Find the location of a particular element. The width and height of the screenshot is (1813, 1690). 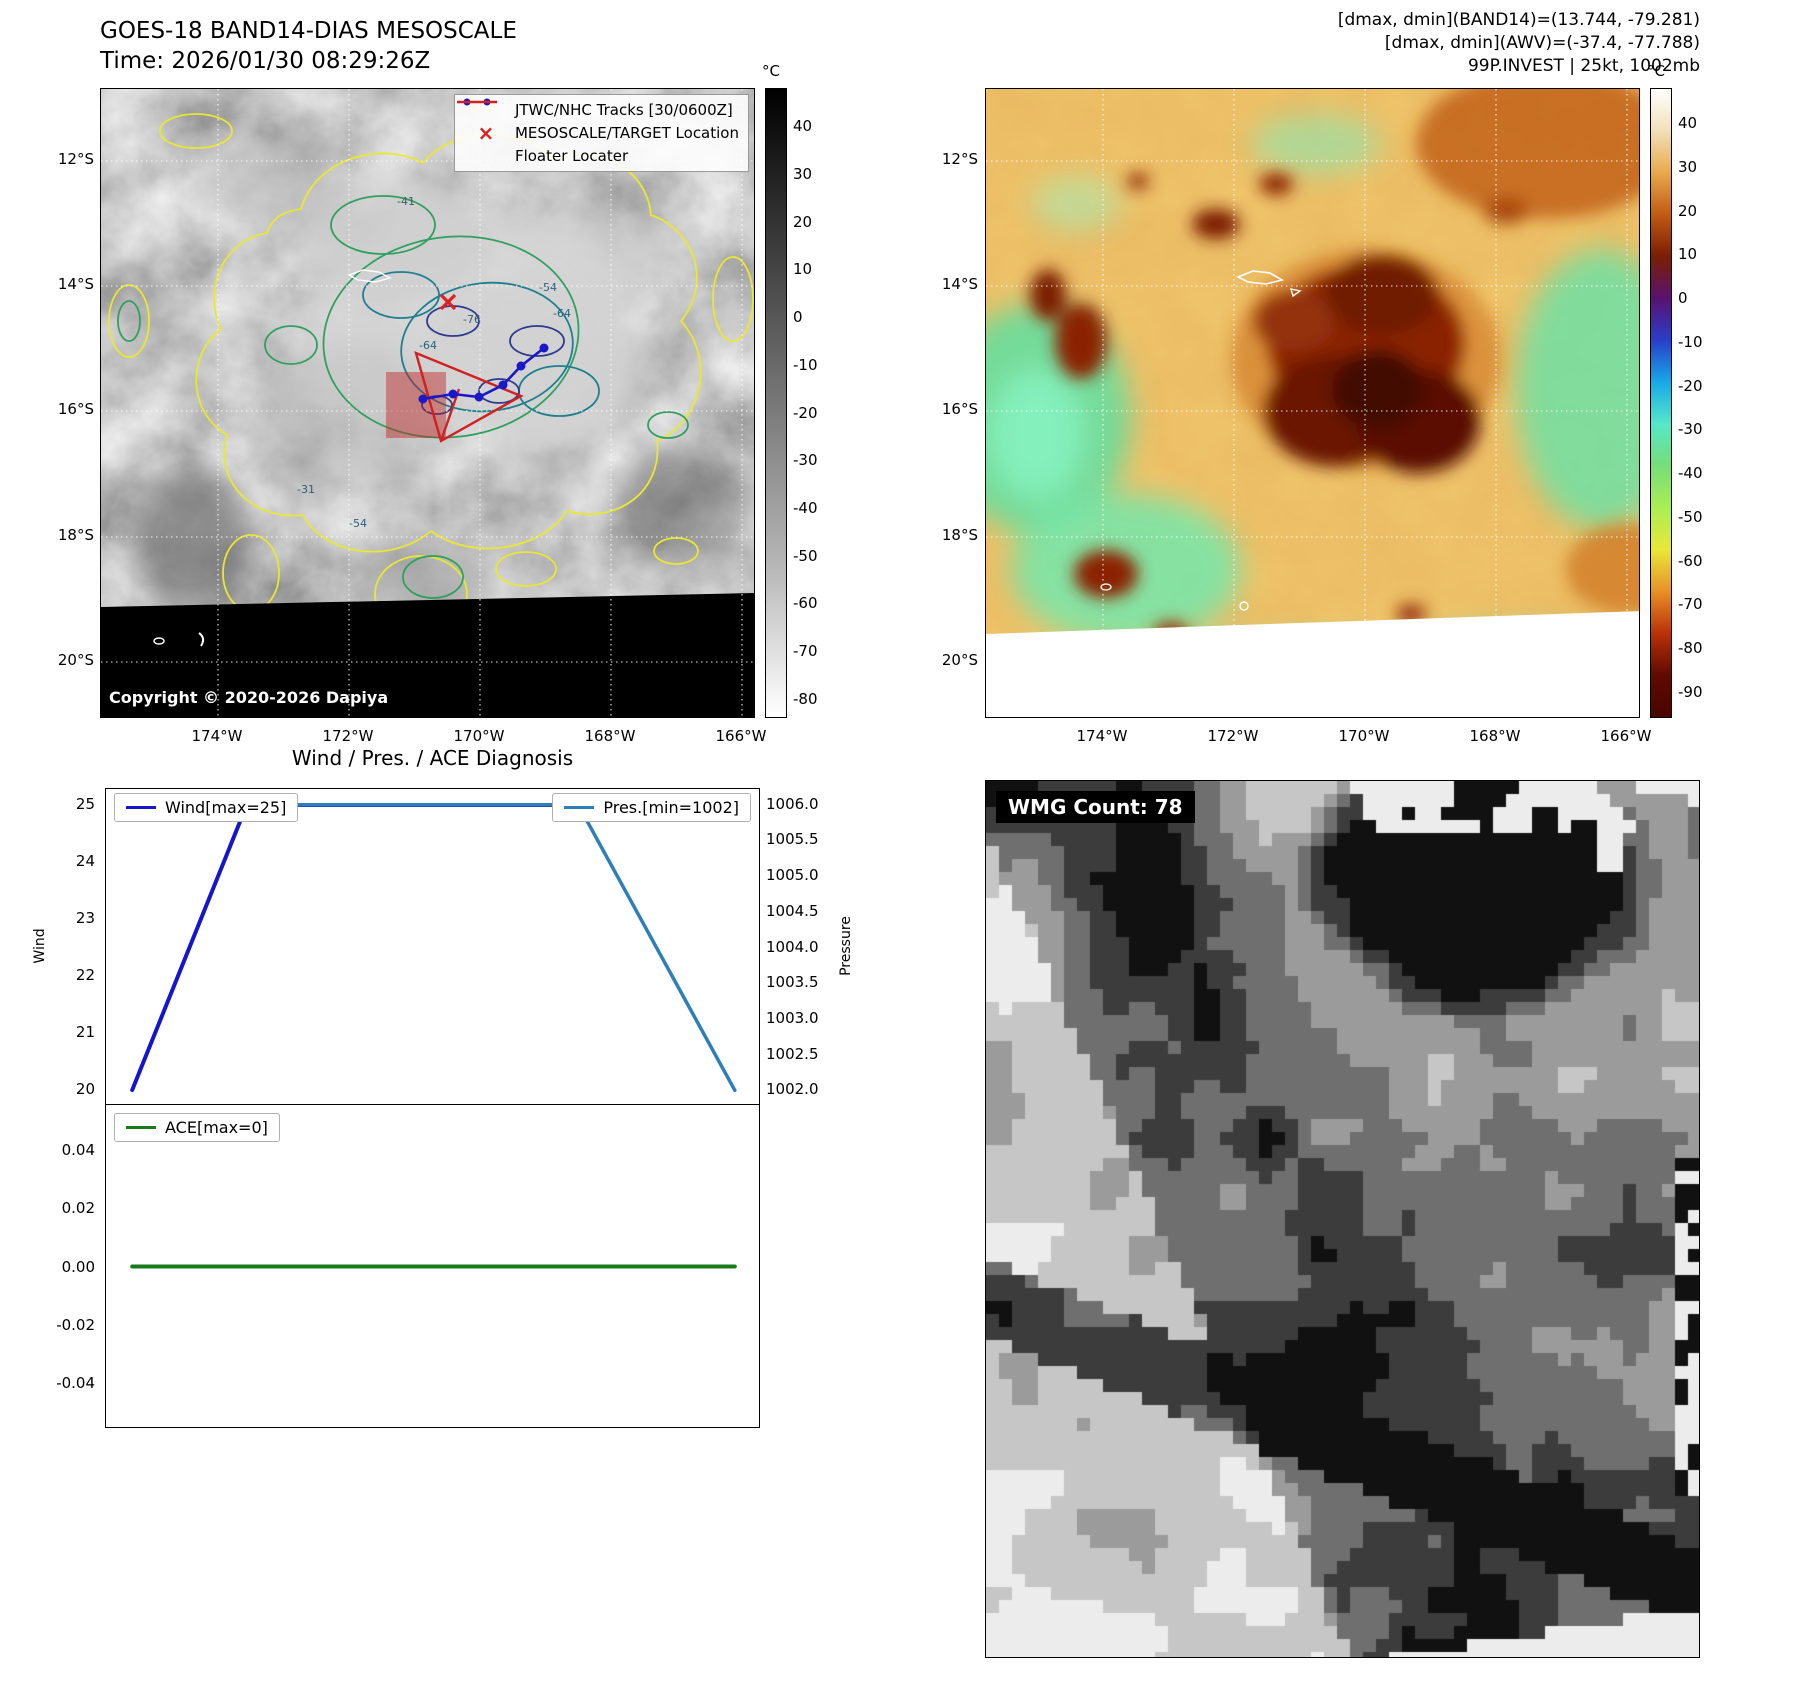

pressure-ytick: 1002.0 is located at coordinates (792, 1089).